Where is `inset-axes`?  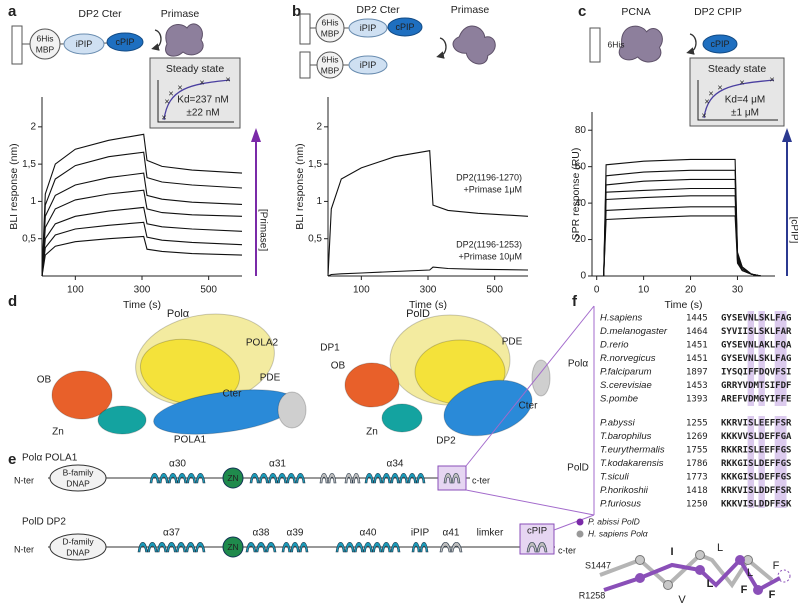
inset-axes is located at coordinates (737, 100).